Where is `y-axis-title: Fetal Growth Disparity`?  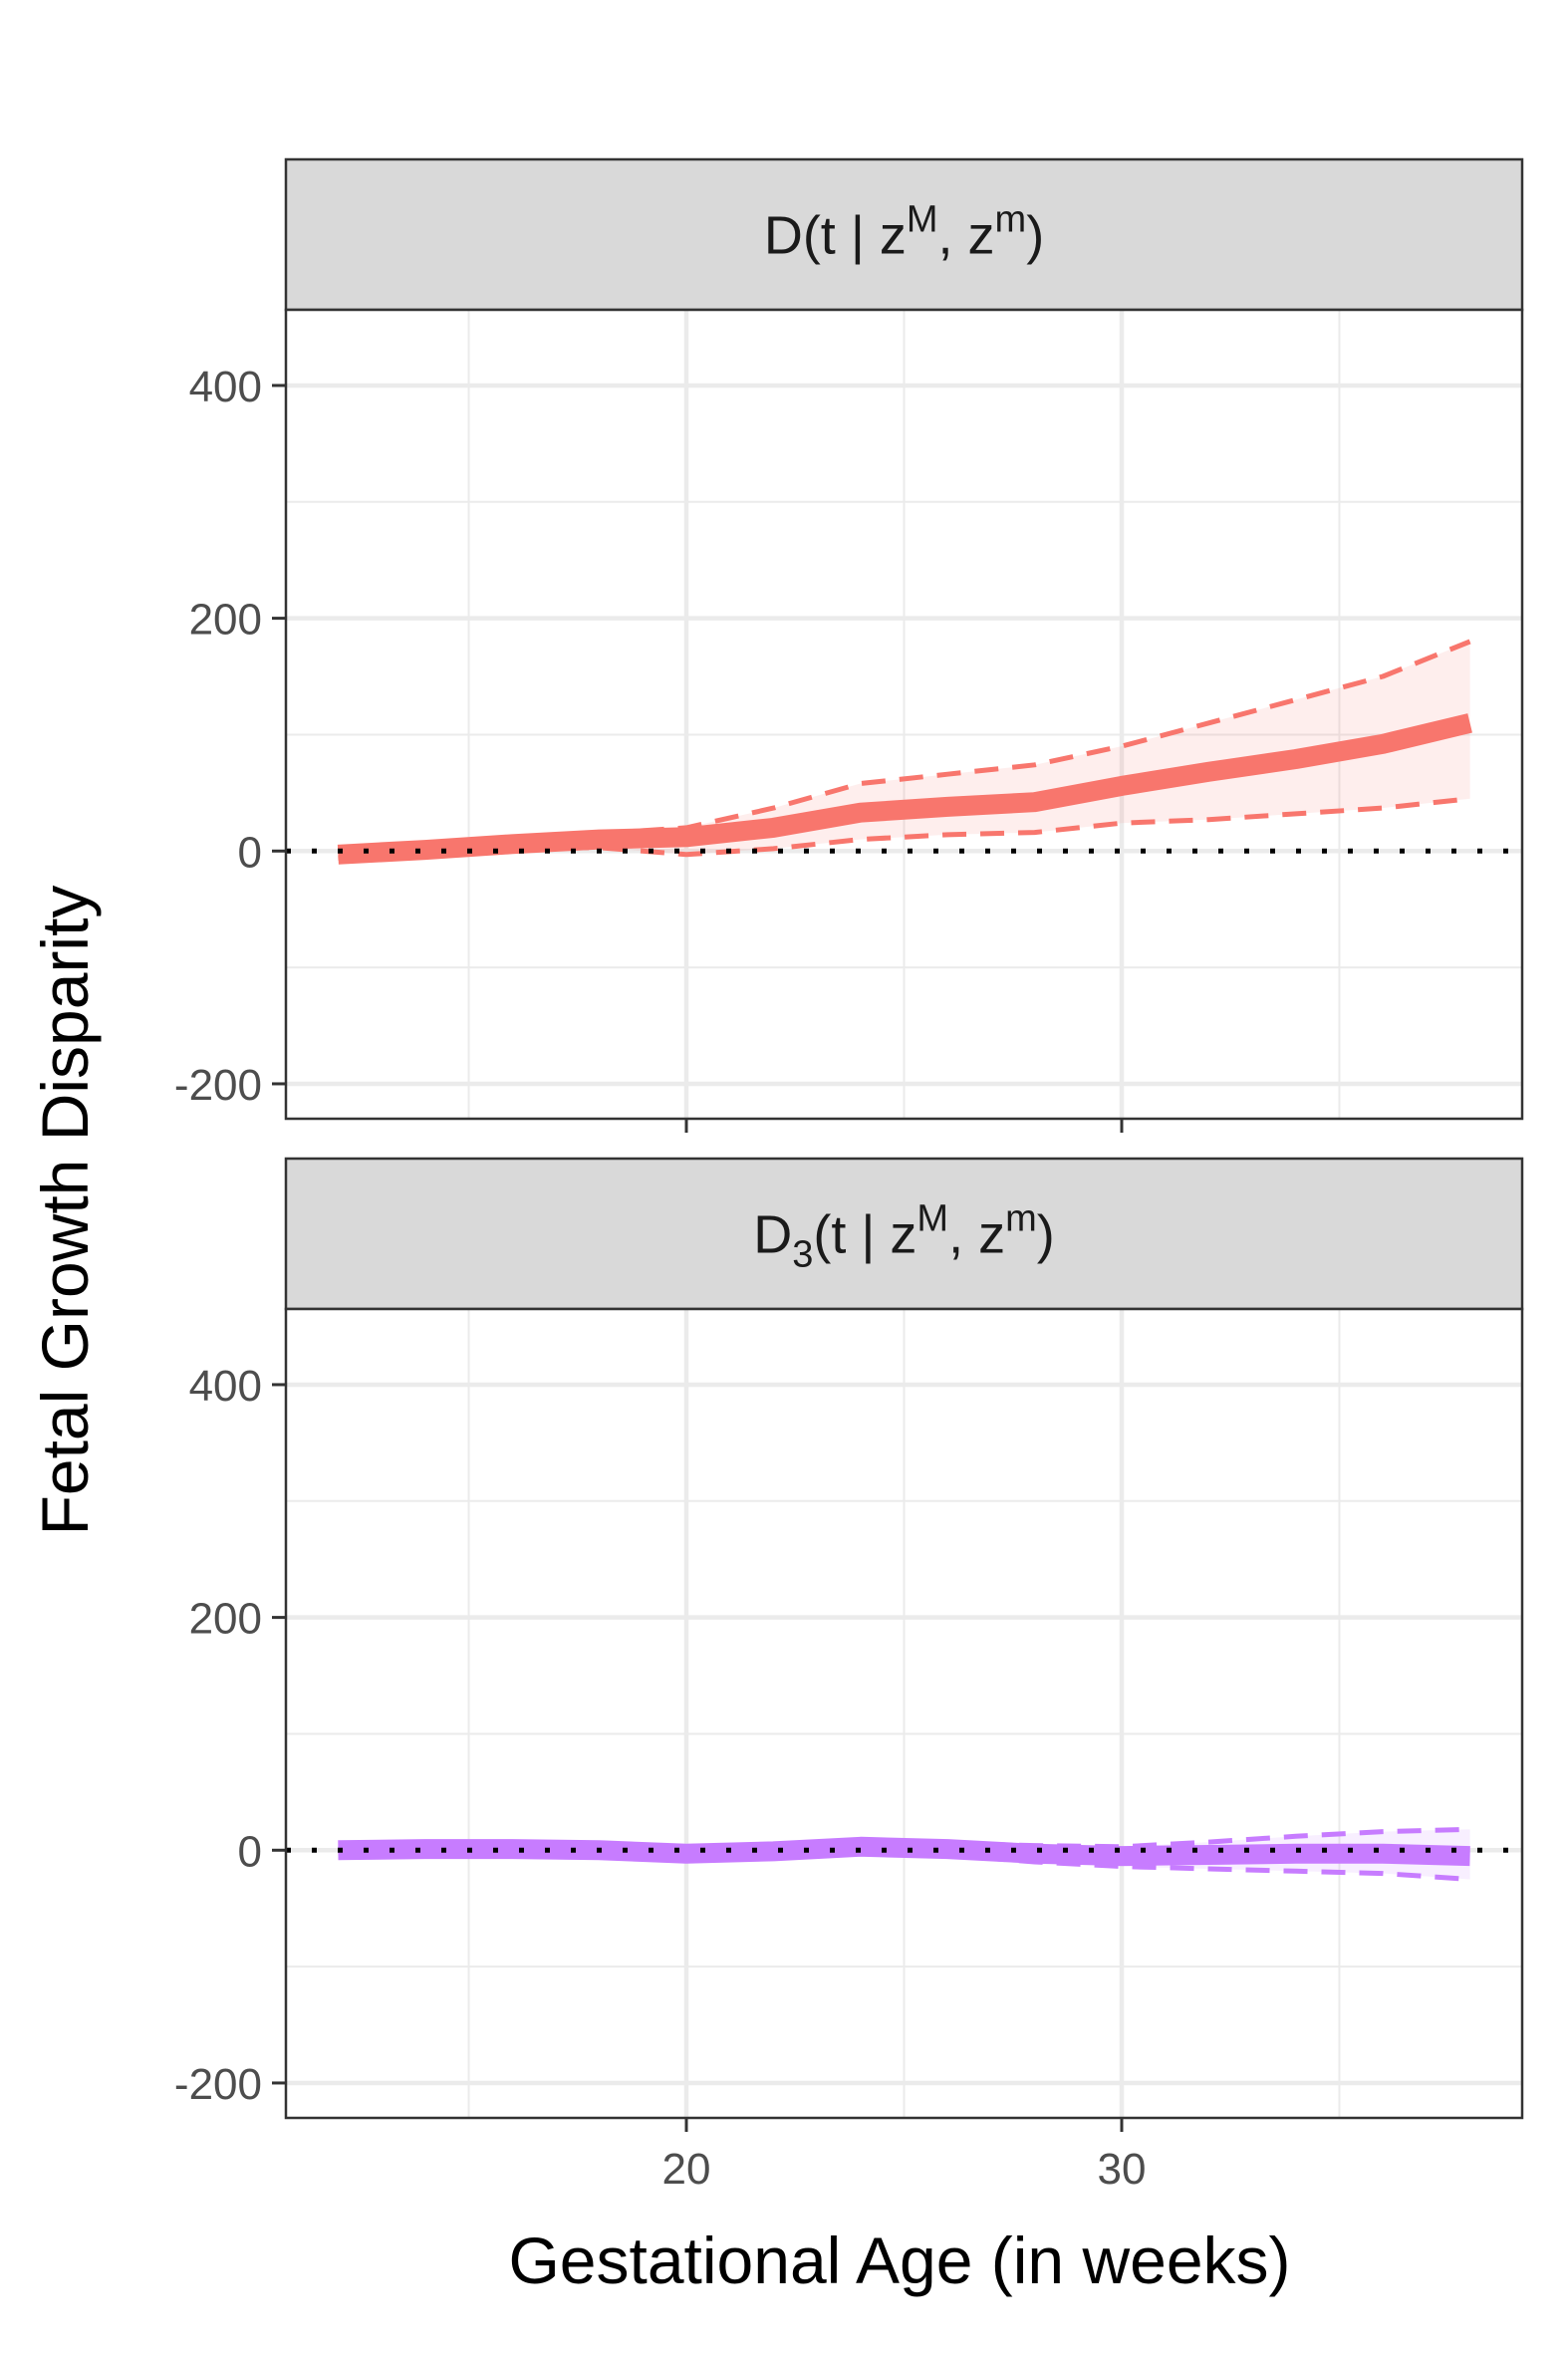 y-axis-title: Fetal Growth Disparity is located at coordinates (65, 1211).